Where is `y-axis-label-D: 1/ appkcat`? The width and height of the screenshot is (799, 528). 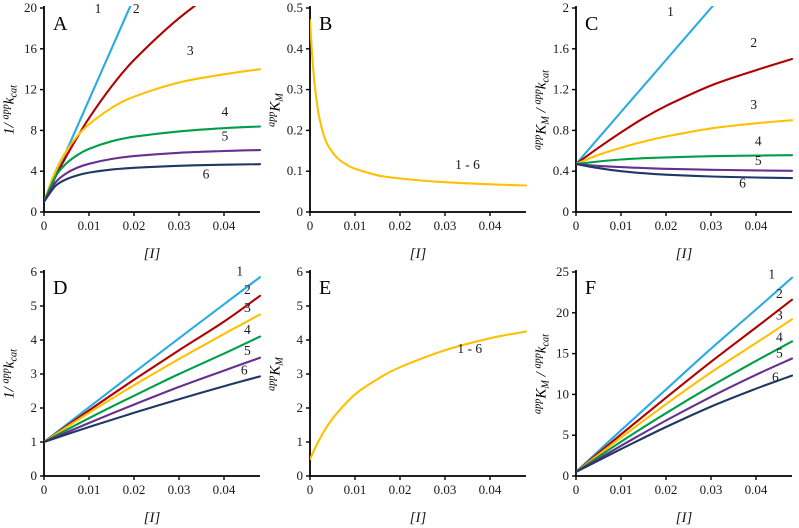
y-axis-label-D: 1/ appkcat is located at coordinates (9, 374).